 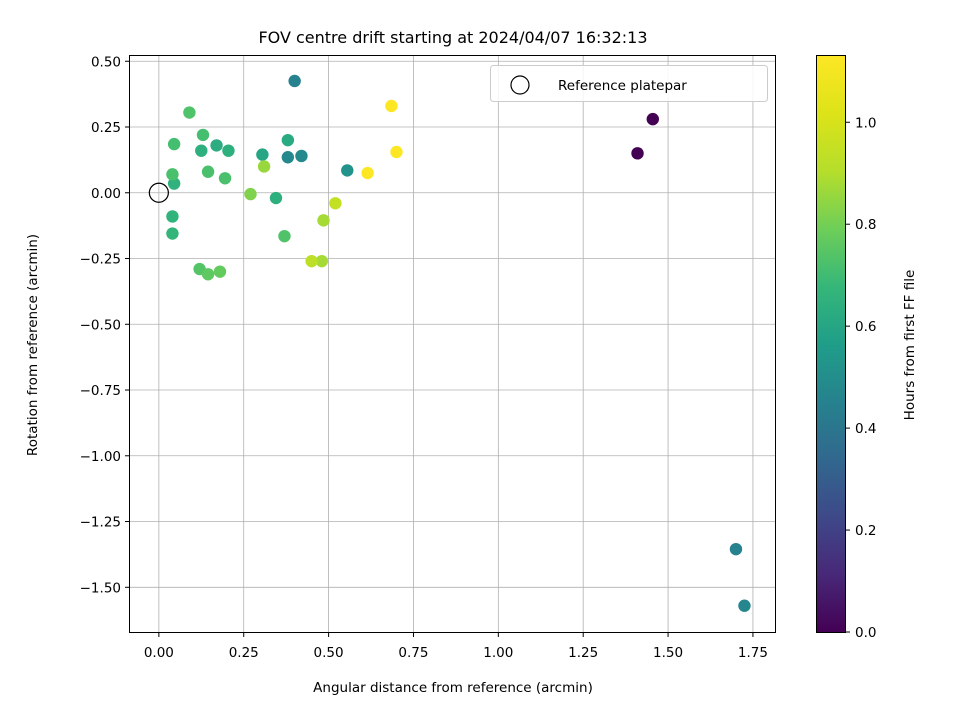 I want to click on colorbar-tick-label: 0.8, so click(x=865, y=225).